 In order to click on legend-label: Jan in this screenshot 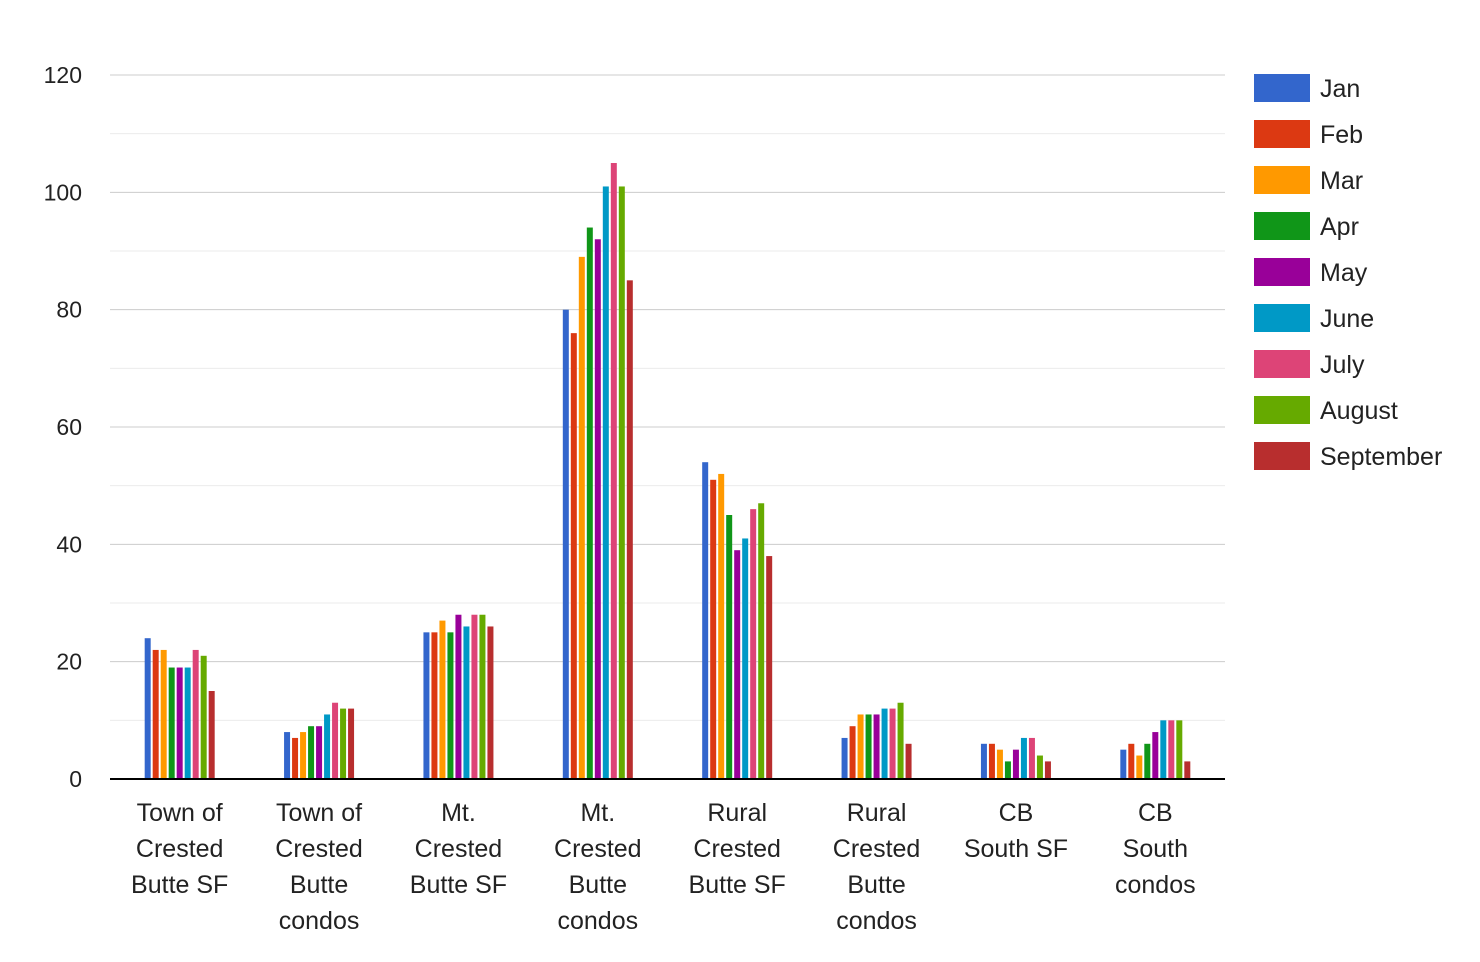, I will do `click(1340, 89)`.